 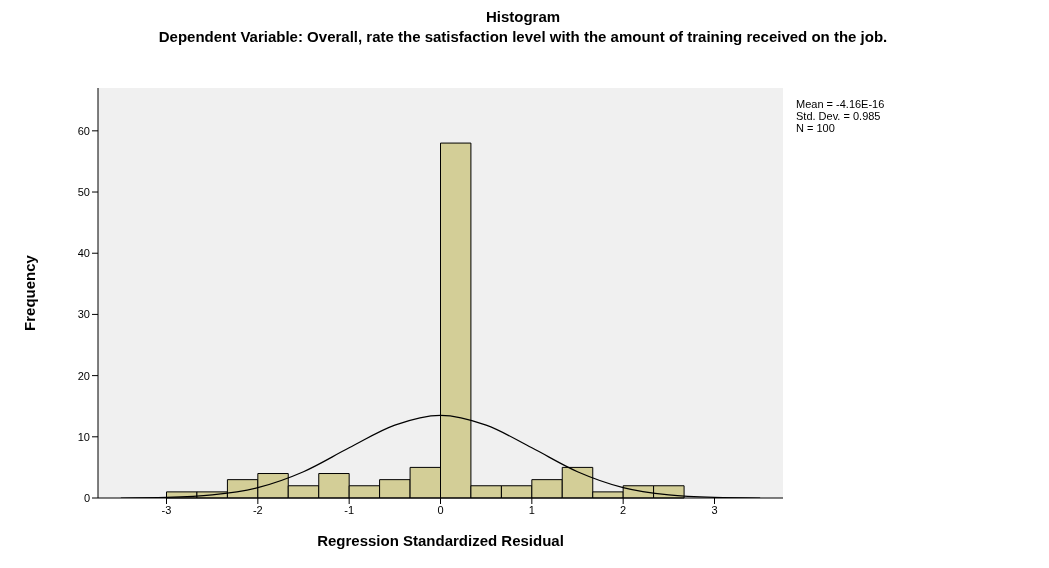 What do you see at coordinates (86, 497) in the screenshot?
I see `y-tick-label: 0` at bounding box center [86, 497].